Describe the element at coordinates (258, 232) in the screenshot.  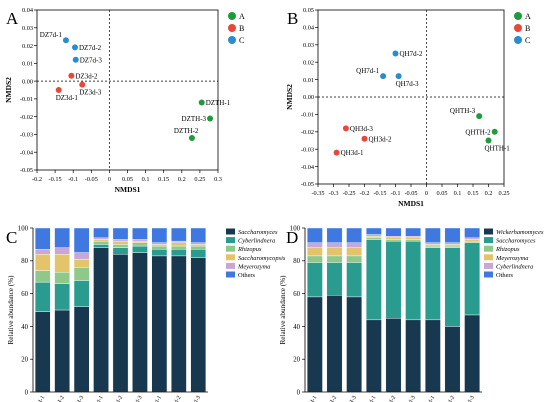
I see `legend-label: Saccharomyces` at that location.